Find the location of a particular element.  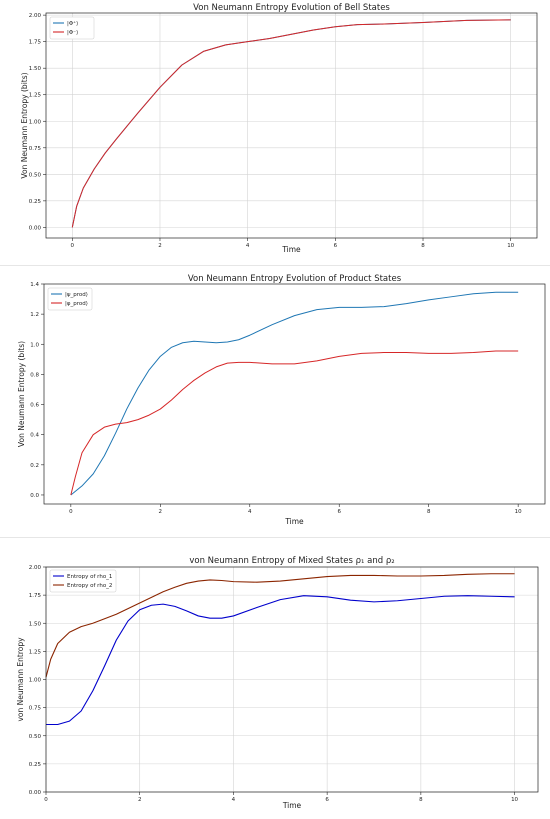

legend-entry: |ψ_prod⟩ is located at coordinates (76, 294).